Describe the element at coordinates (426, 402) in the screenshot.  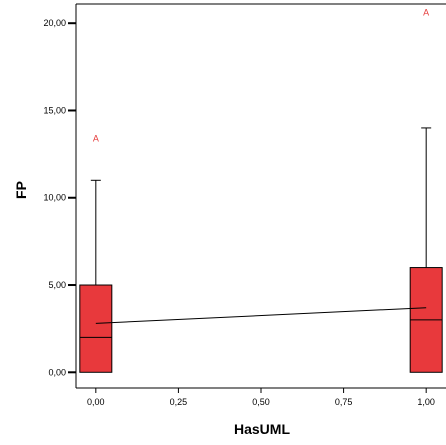
I see `x-tick-label: 1,00` at that location.